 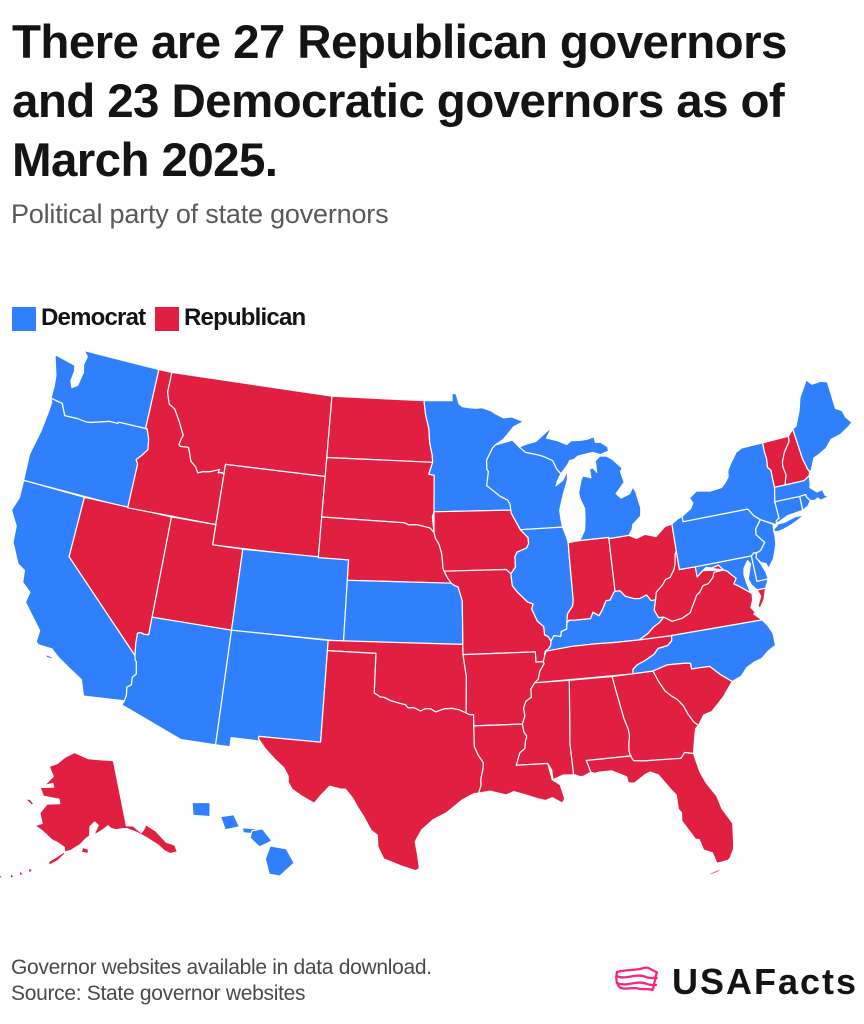 I want to click on svg-text: USAFacts, so click(x=765, y=981).